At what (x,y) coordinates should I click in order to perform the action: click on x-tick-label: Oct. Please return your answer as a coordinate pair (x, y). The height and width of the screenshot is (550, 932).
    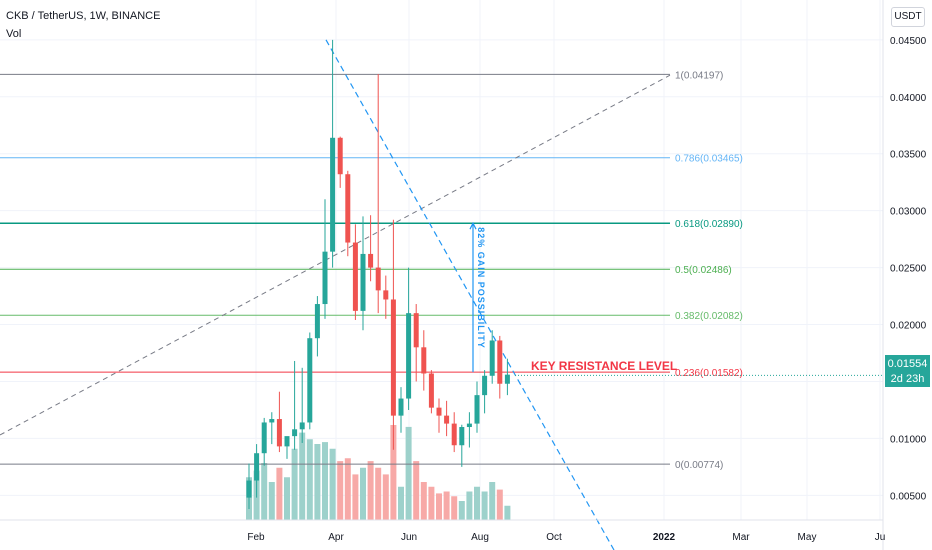
    Looking at the image, I should click on (554, 537).